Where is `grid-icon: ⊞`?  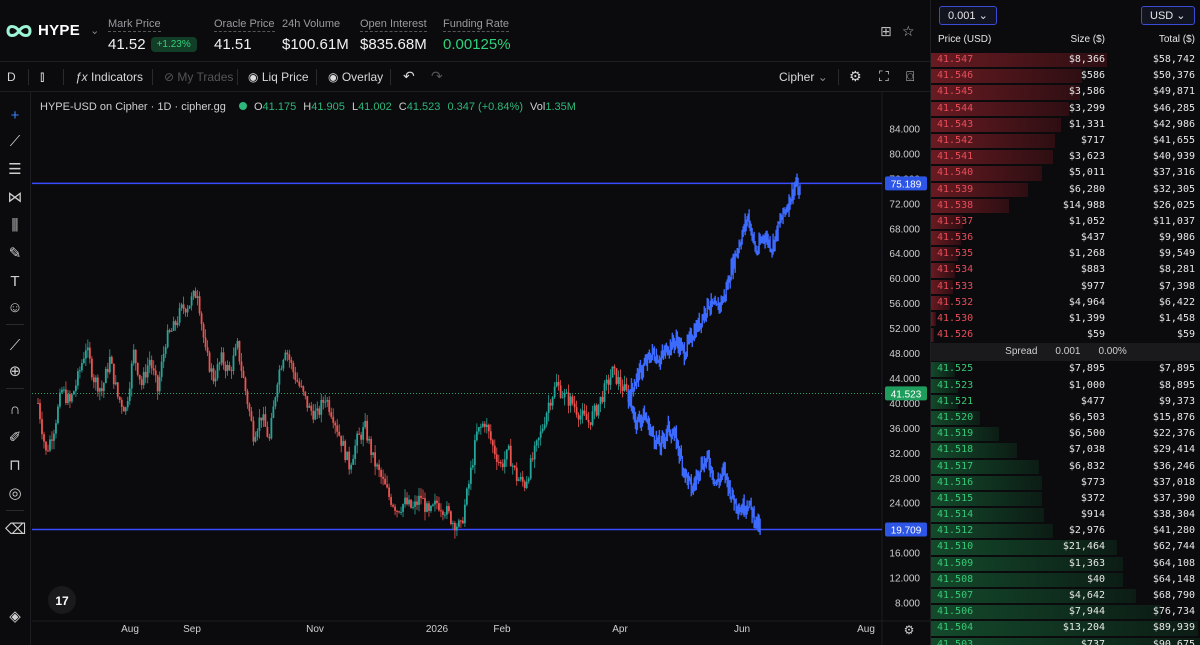 grid-icon: ⊞ is located at coordinates (886, 31).